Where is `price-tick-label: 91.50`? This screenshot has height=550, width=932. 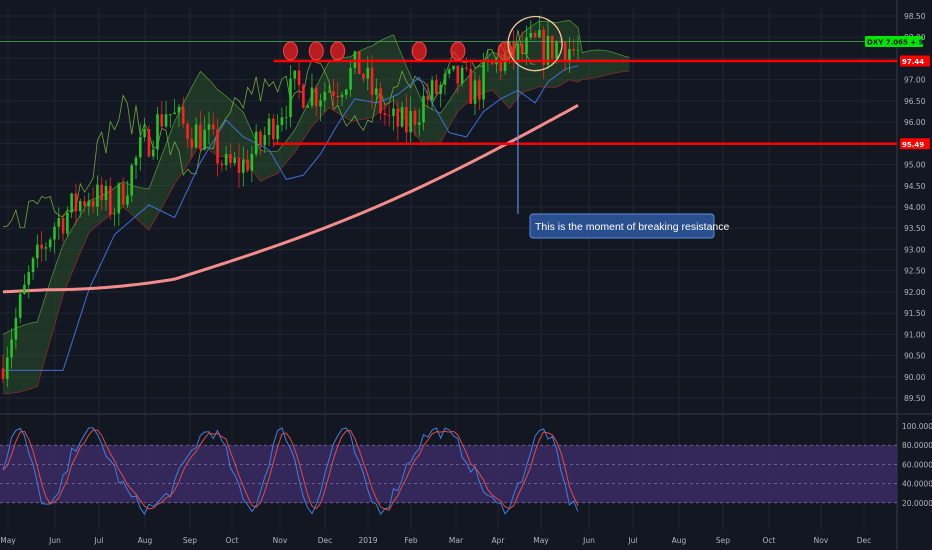
price-tick-label: 91.50 is located at coordinates (915, 313).